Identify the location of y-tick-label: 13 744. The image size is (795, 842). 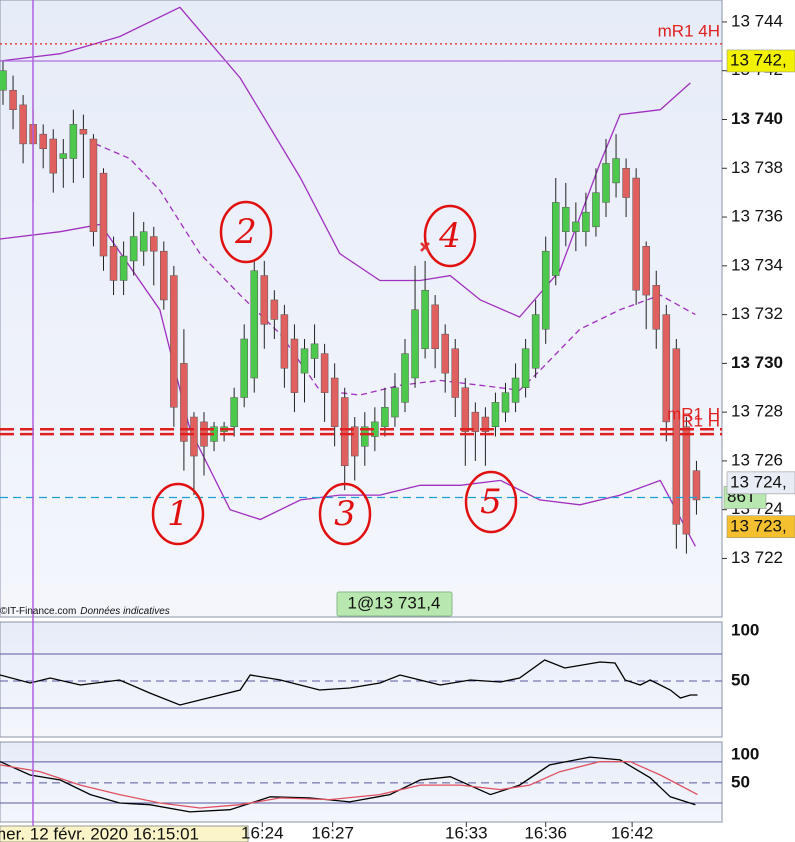
(757, 20).